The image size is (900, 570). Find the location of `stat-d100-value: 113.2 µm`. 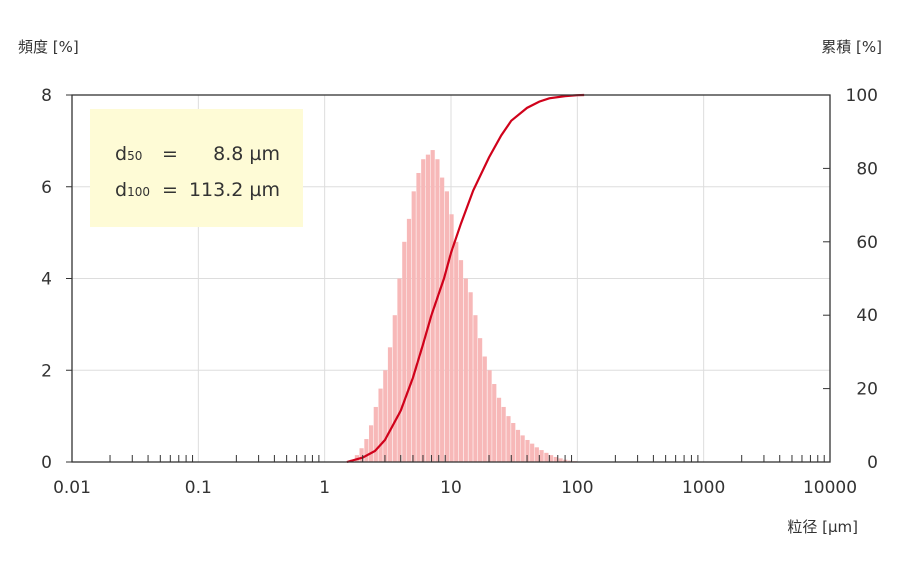

stat-d100-value: 113.2 µm is located at coordinates (234, 190).